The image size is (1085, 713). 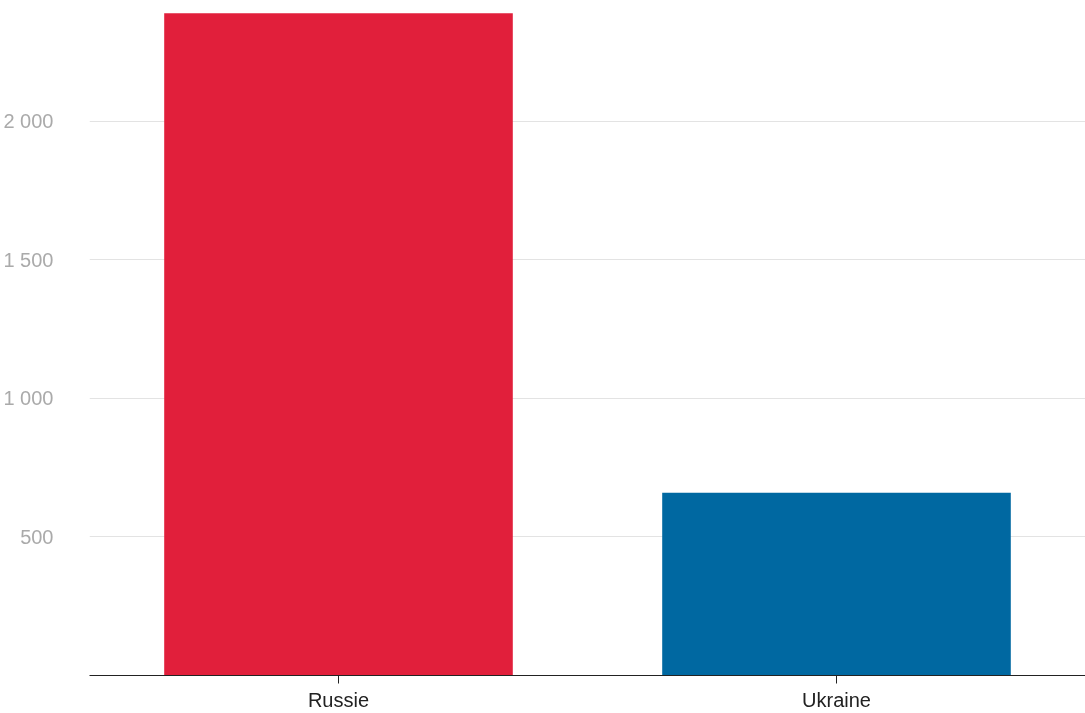 I want to click on y-tick-label: 1 000, so click(x=28, y=398).